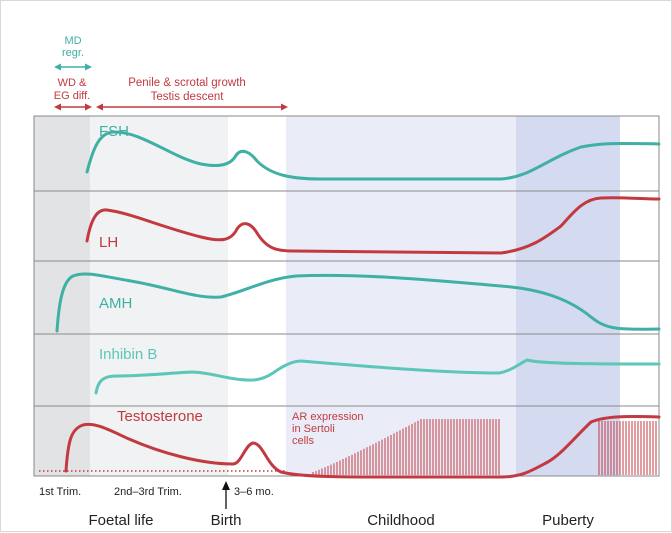 The image size is (672, 533). I want to click on ar-expression-label: AR expression in Sertoli cells, so click(328, 429).